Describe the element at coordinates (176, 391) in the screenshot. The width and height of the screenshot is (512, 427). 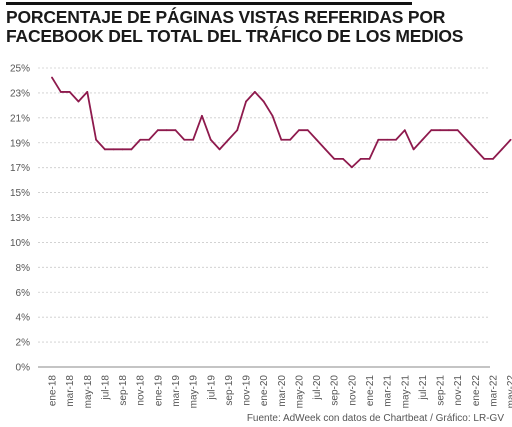
I see `x-tick-label: mar-19` at that location.